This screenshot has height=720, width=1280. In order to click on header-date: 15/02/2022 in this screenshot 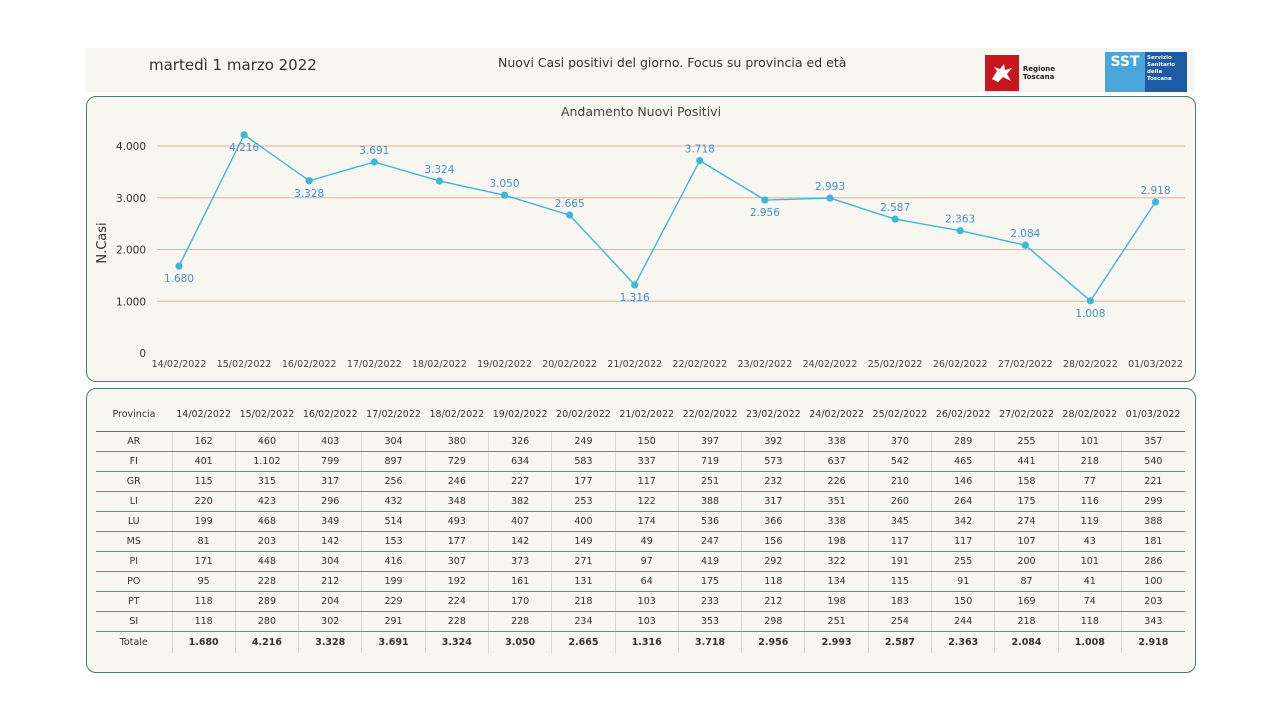, I will do `click(267, 414)`.